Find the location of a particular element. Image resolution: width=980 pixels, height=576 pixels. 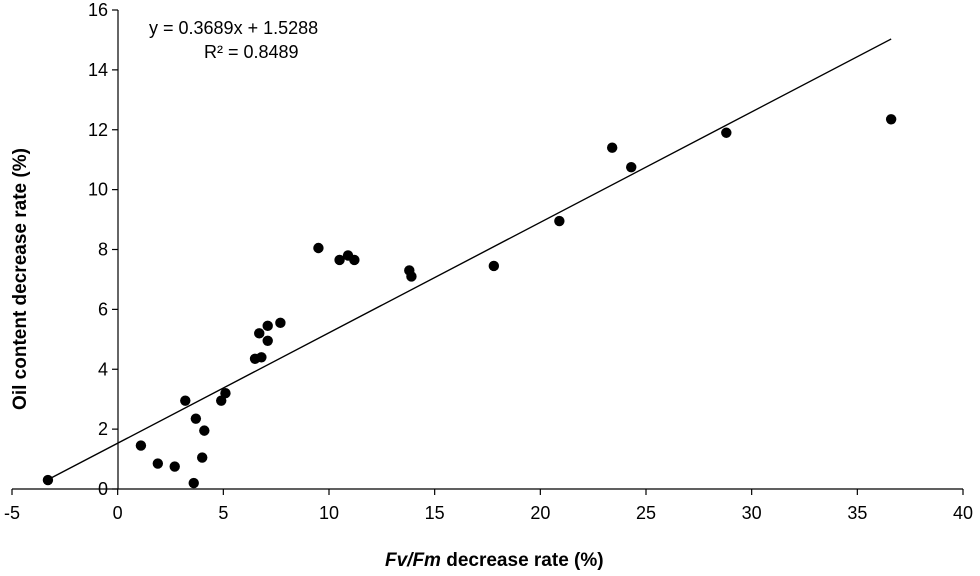

x-axis-title: Fv/Fm decrease rate (%) is located at coordinates (494, 560).